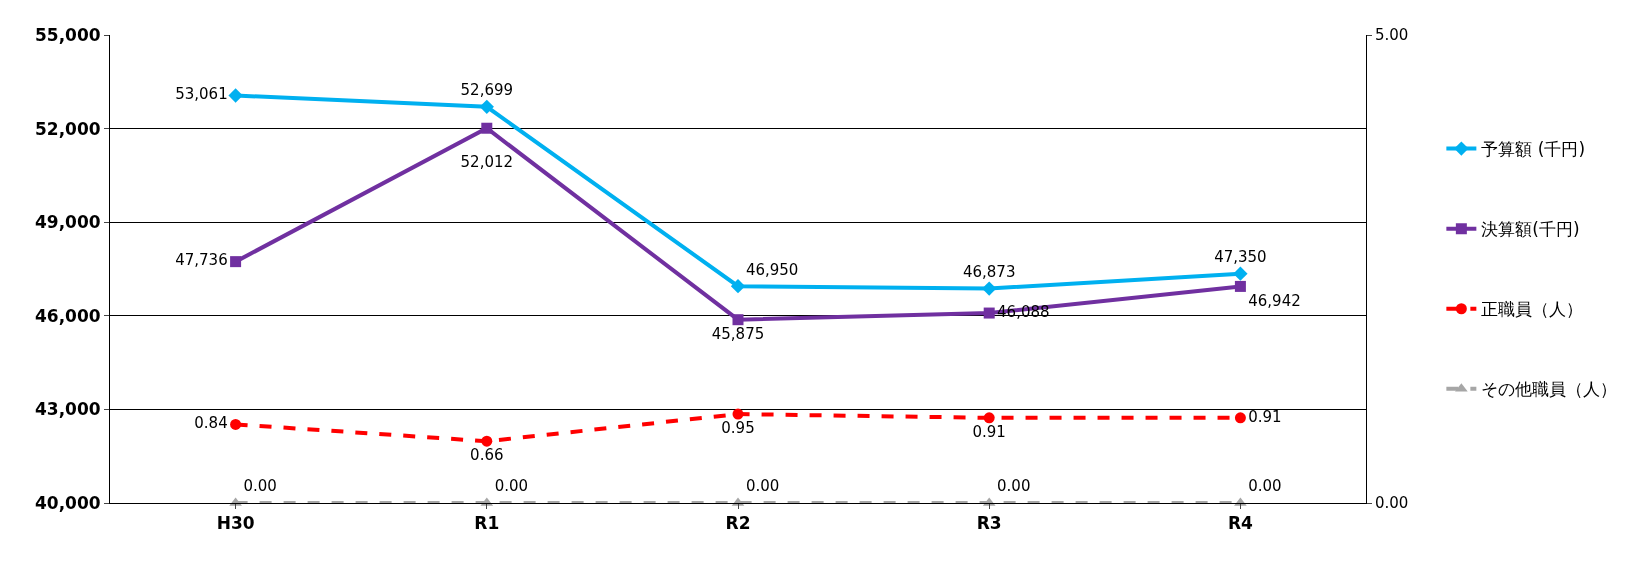 The height and width of the screenshot is (563, 1634). I want to click on data-label: 0.66, so click(487, 455).